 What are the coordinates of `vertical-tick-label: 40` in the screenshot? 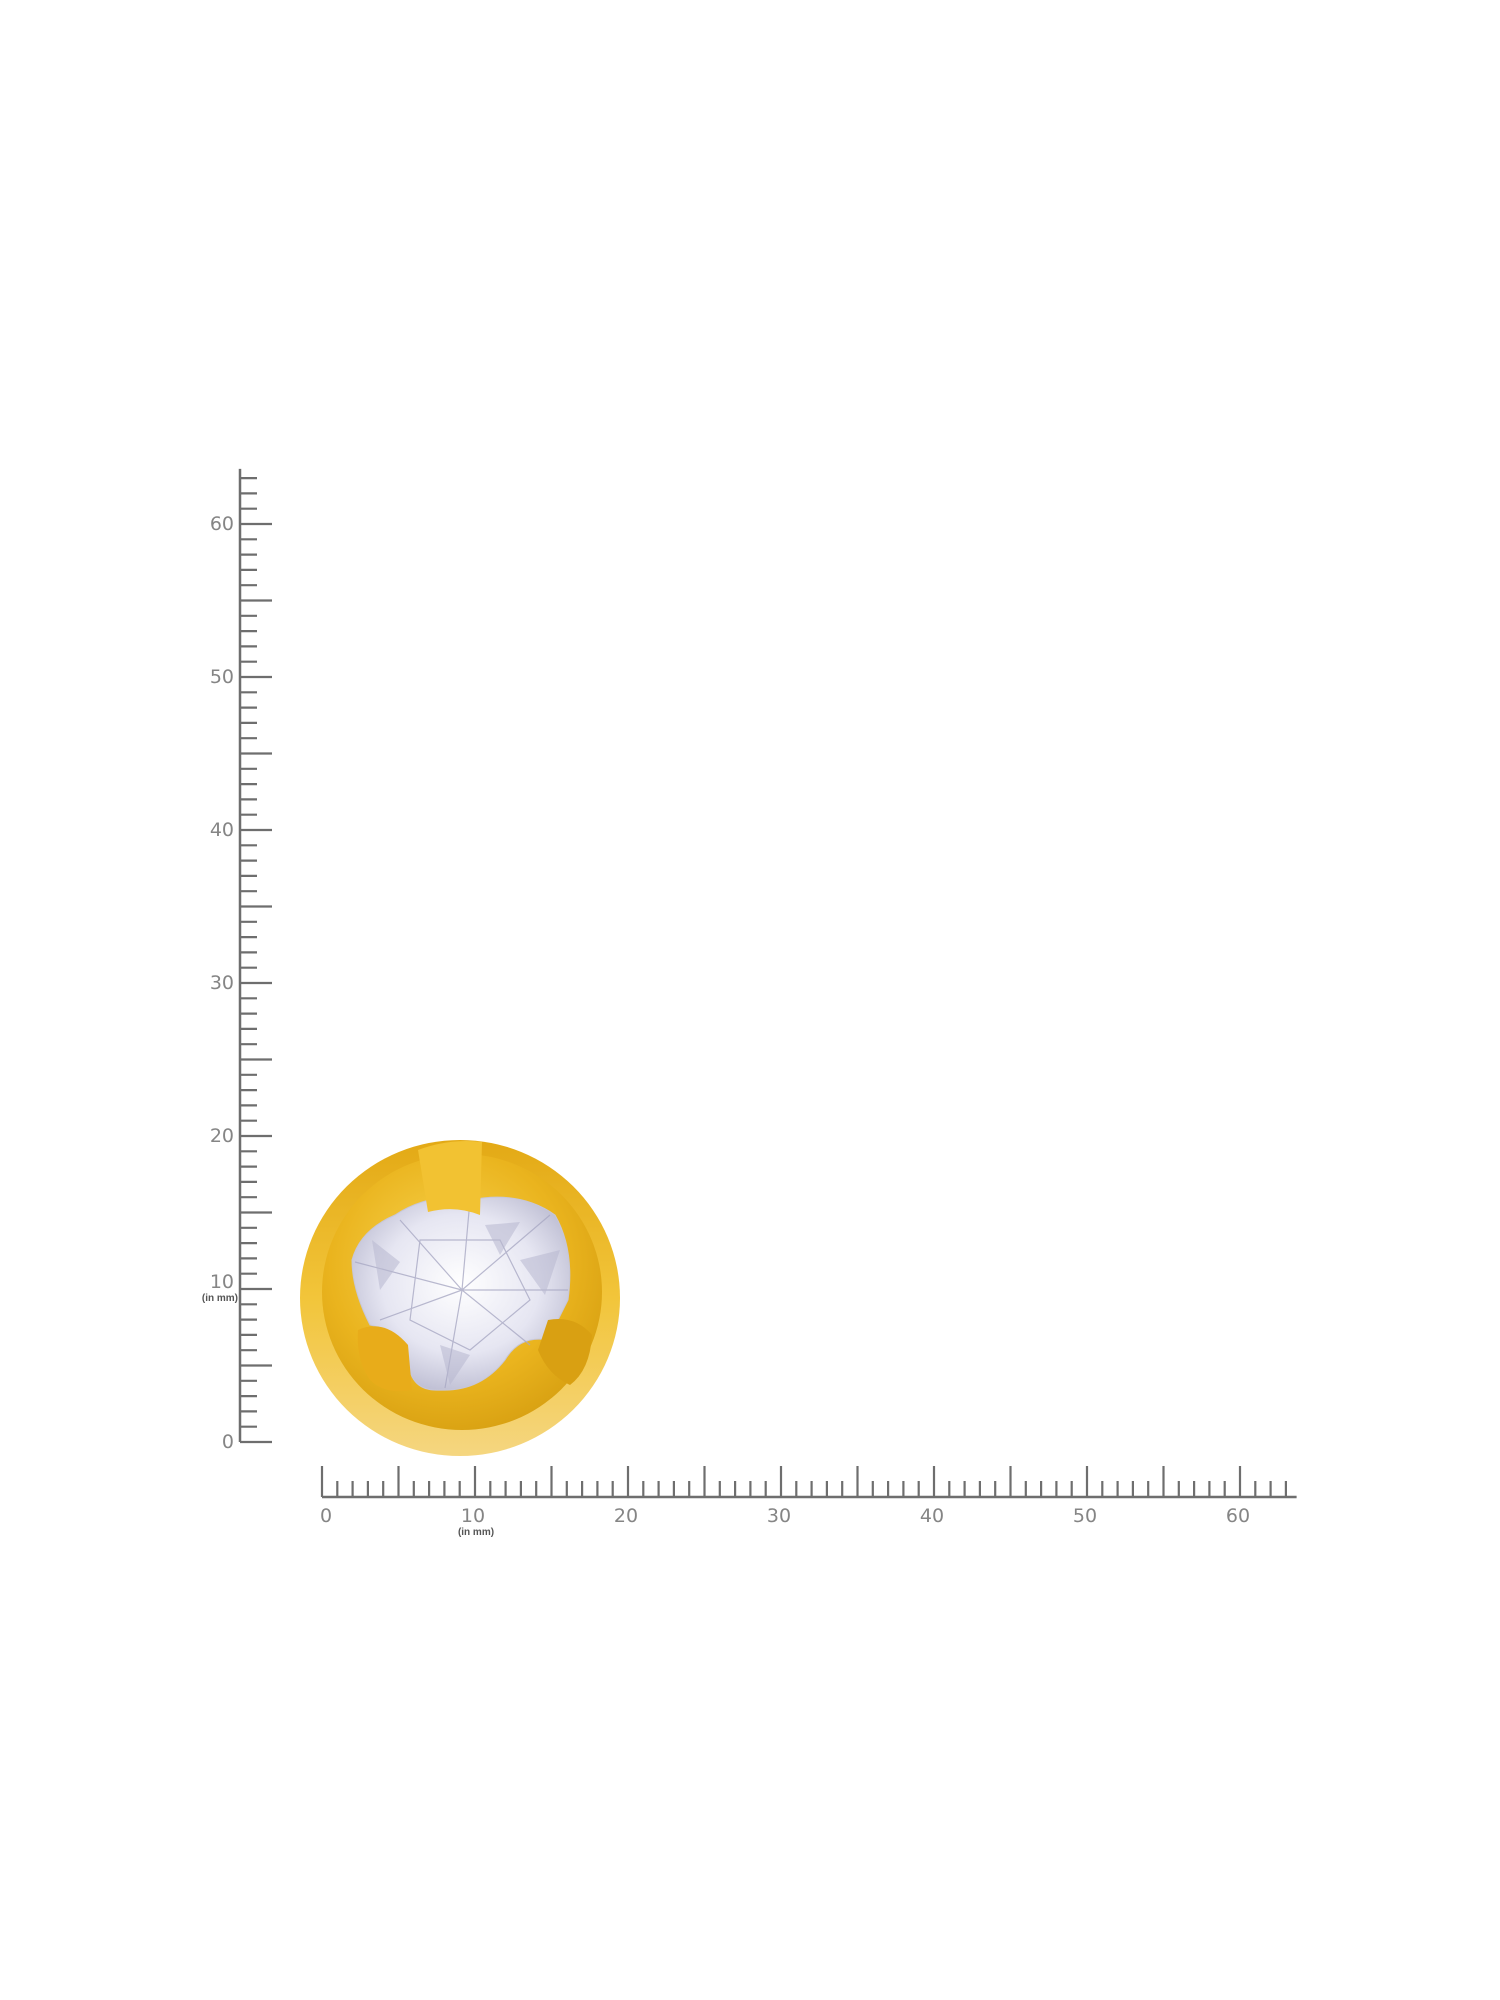 It's located at (222, 830).